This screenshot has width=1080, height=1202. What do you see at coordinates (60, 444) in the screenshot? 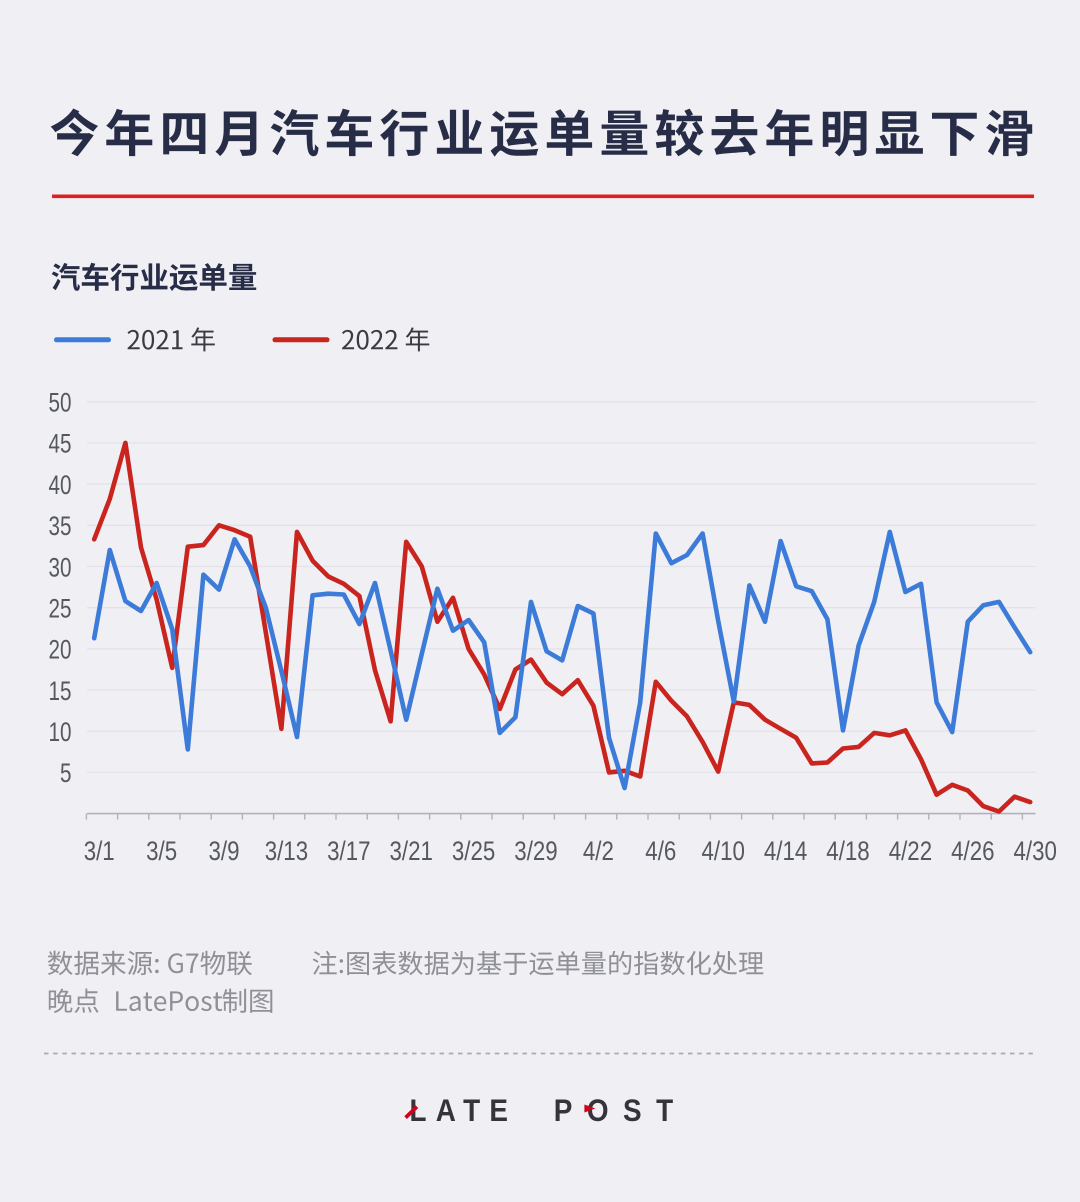
I see `svg-text: 45` at bounding box center [60, 444].